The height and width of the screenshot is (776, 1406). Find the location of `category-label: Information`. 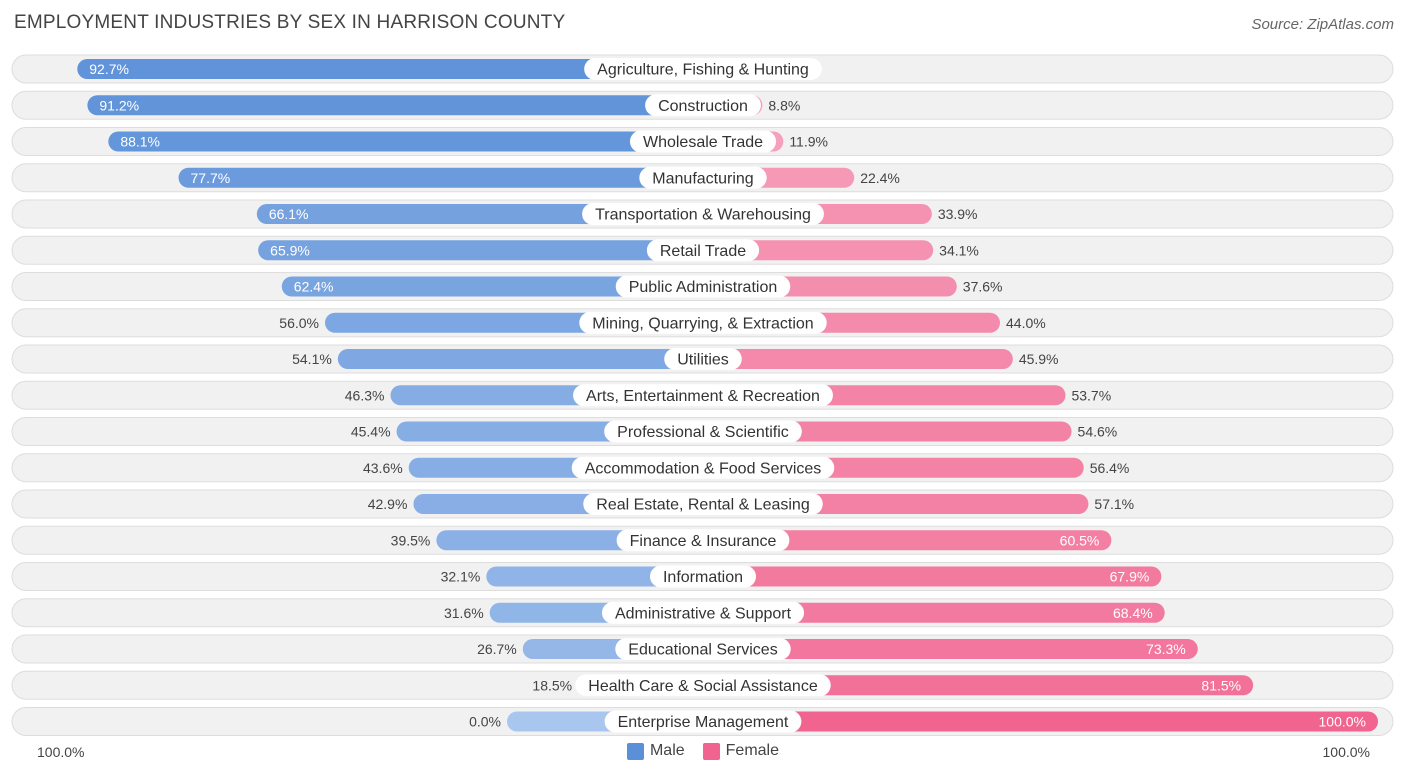

category-label: Information is located at coordinates (703, 577).